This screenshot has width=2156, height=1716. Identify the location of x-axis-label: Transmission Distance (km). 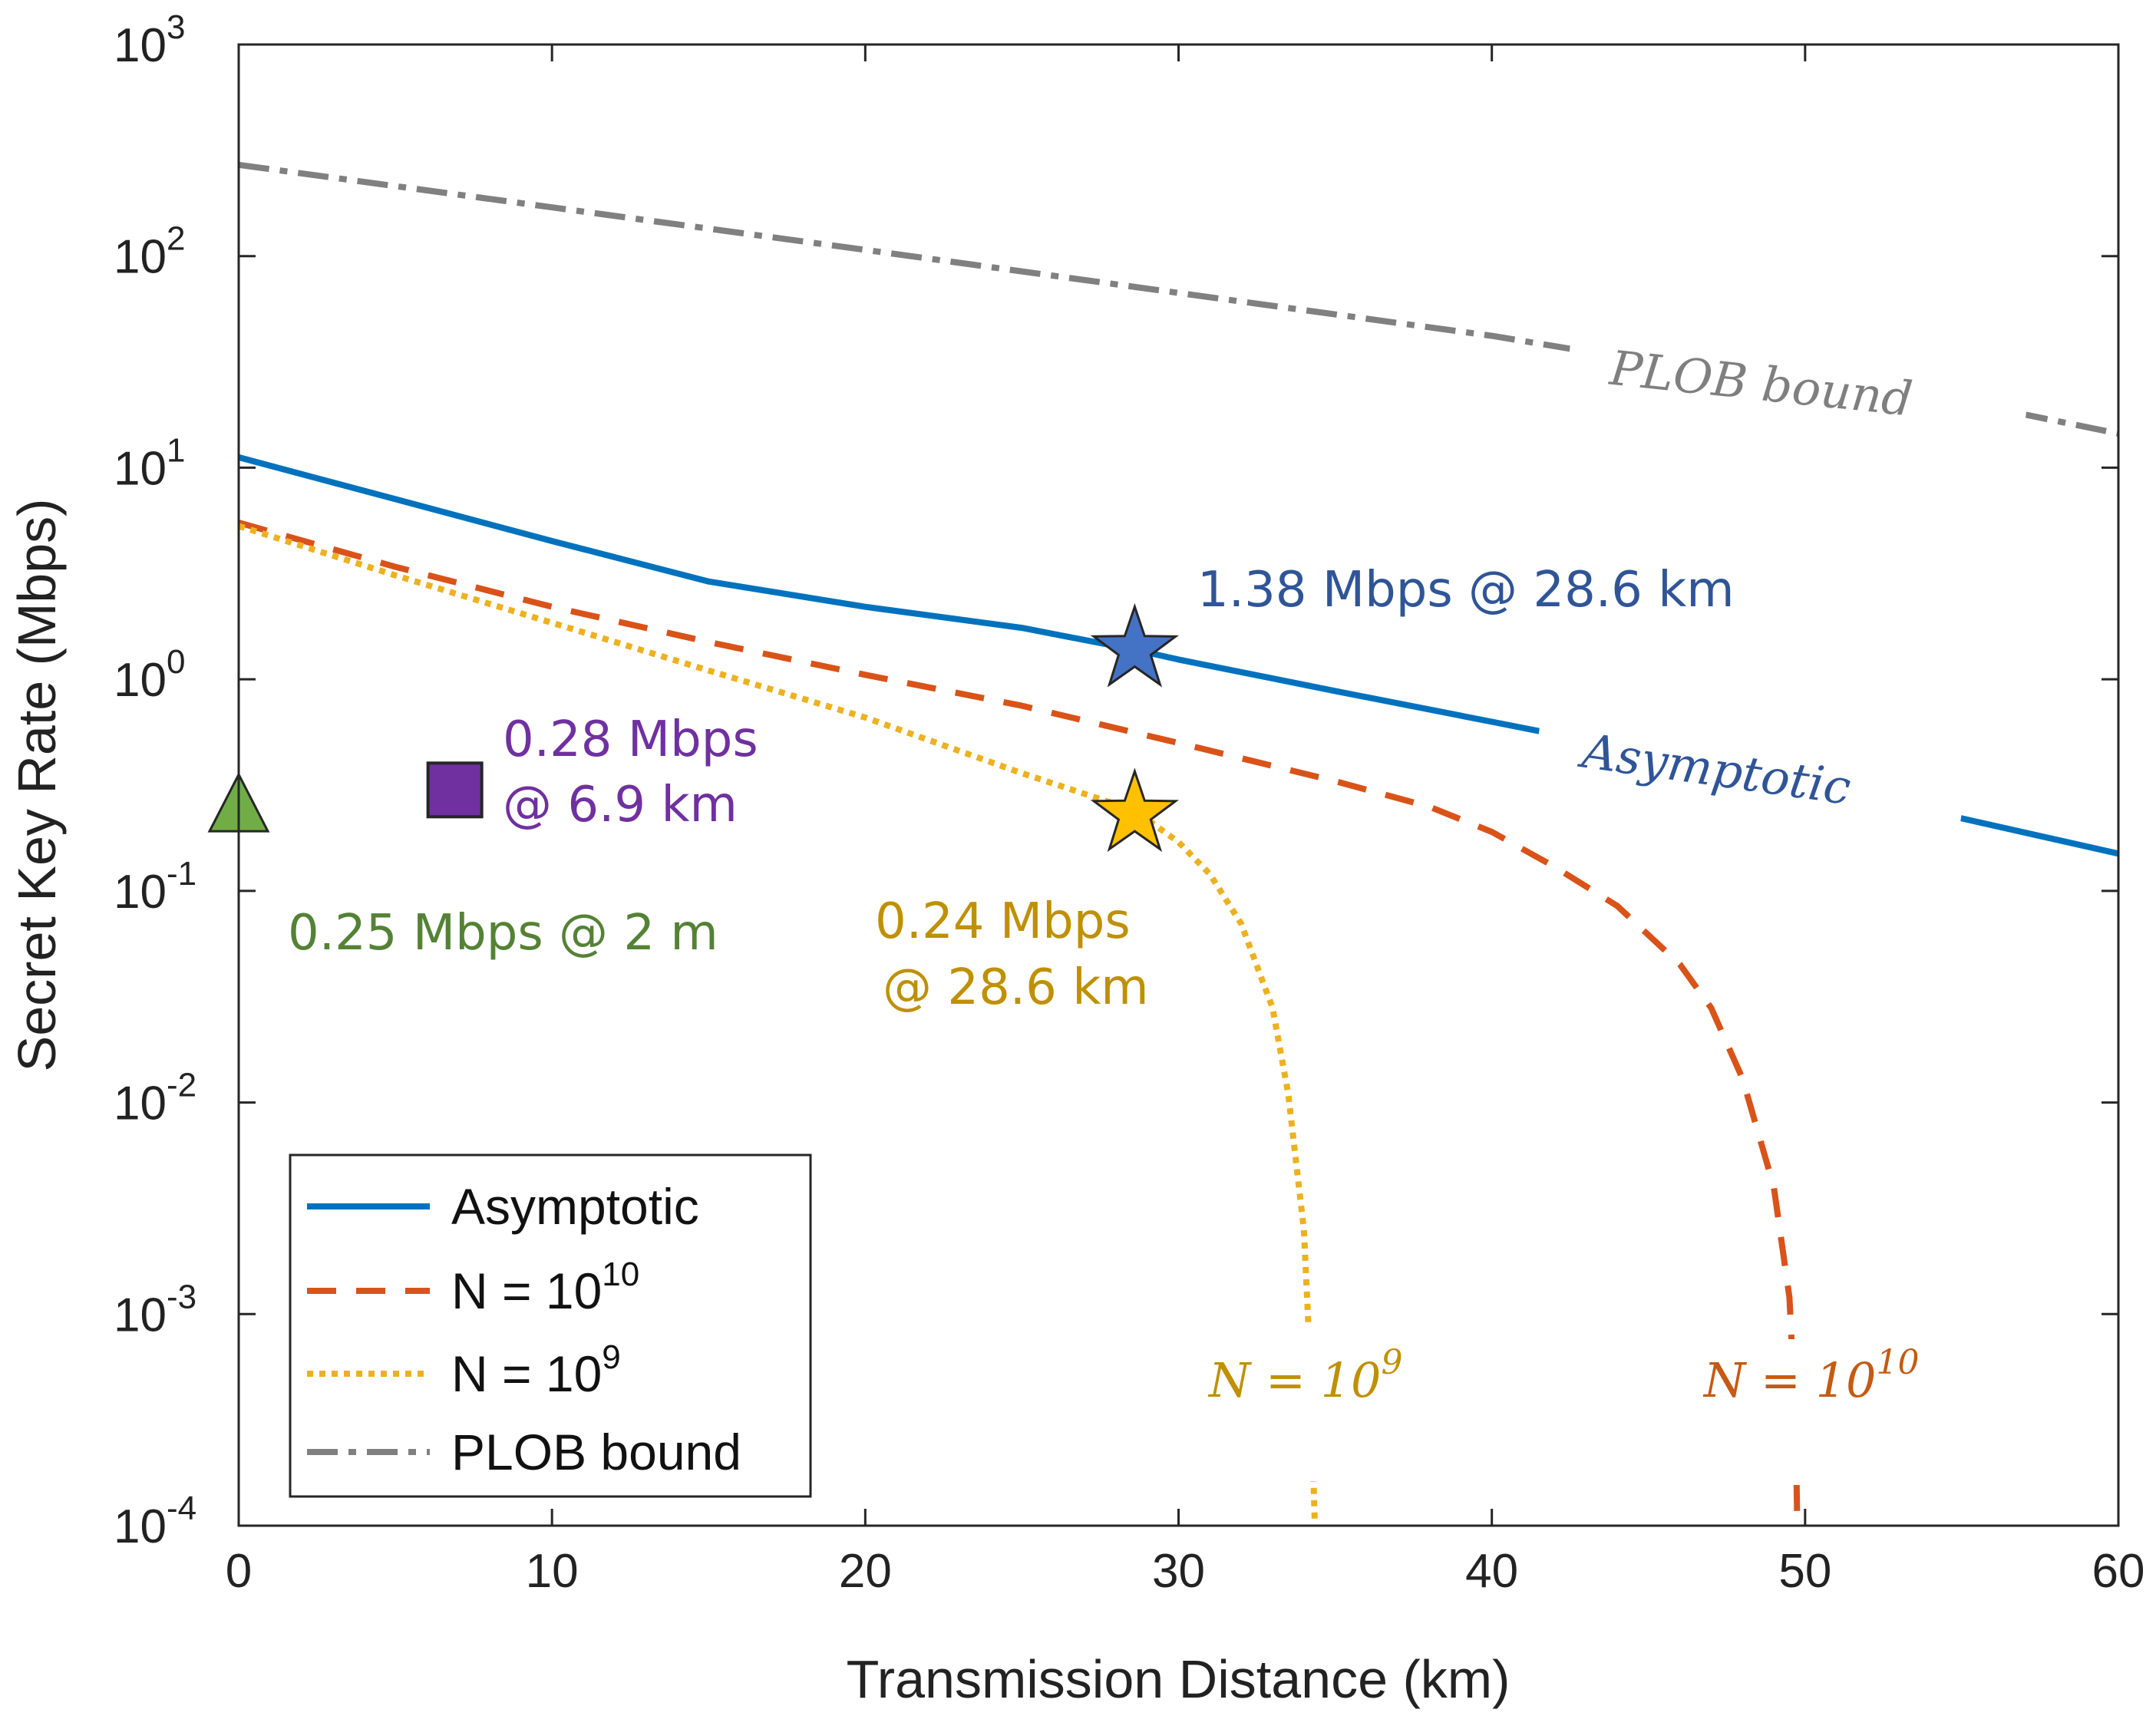
(1179, 1679).